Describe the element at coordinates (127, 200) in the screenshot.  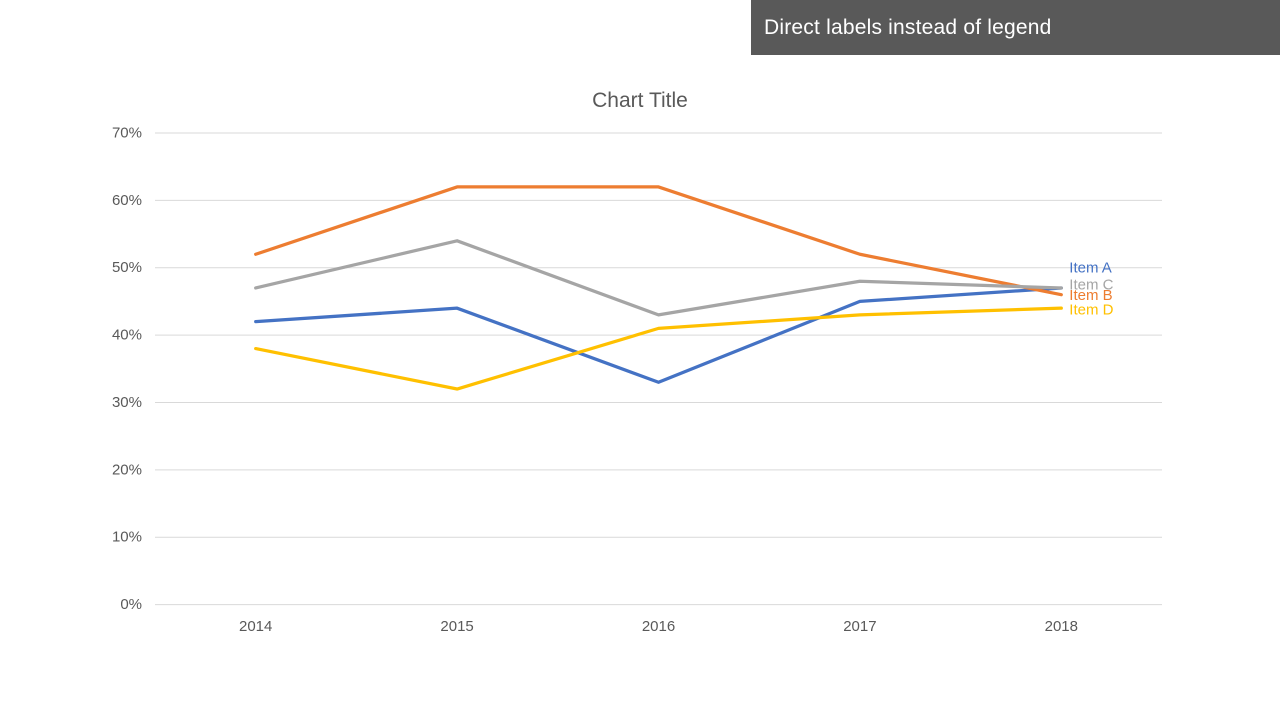
I see `y-tick-label: 60%` at that location.